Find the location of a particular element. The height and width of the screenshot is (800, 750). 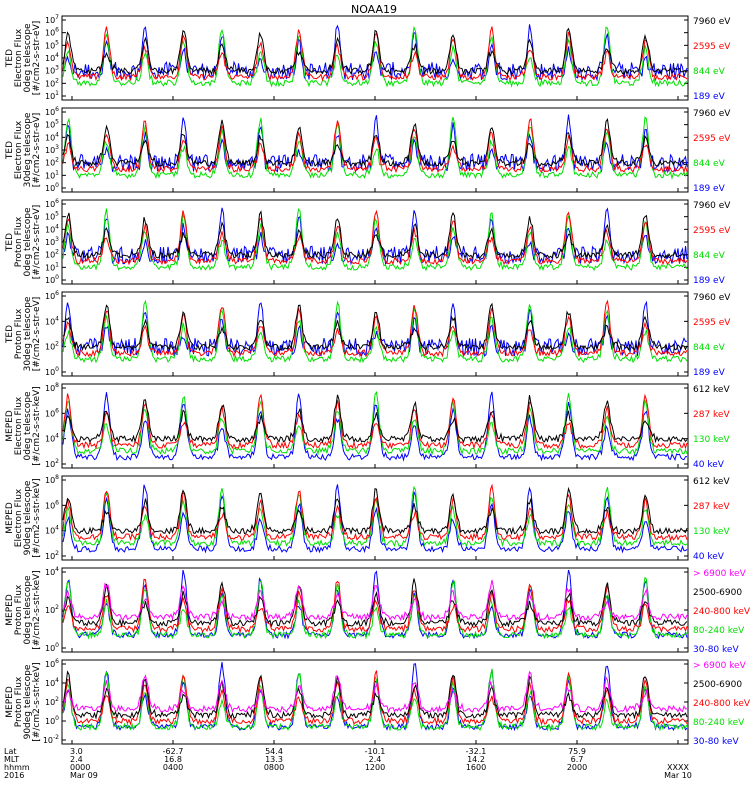

x-tick-label: 2000 is located at coordinates (577, 767).